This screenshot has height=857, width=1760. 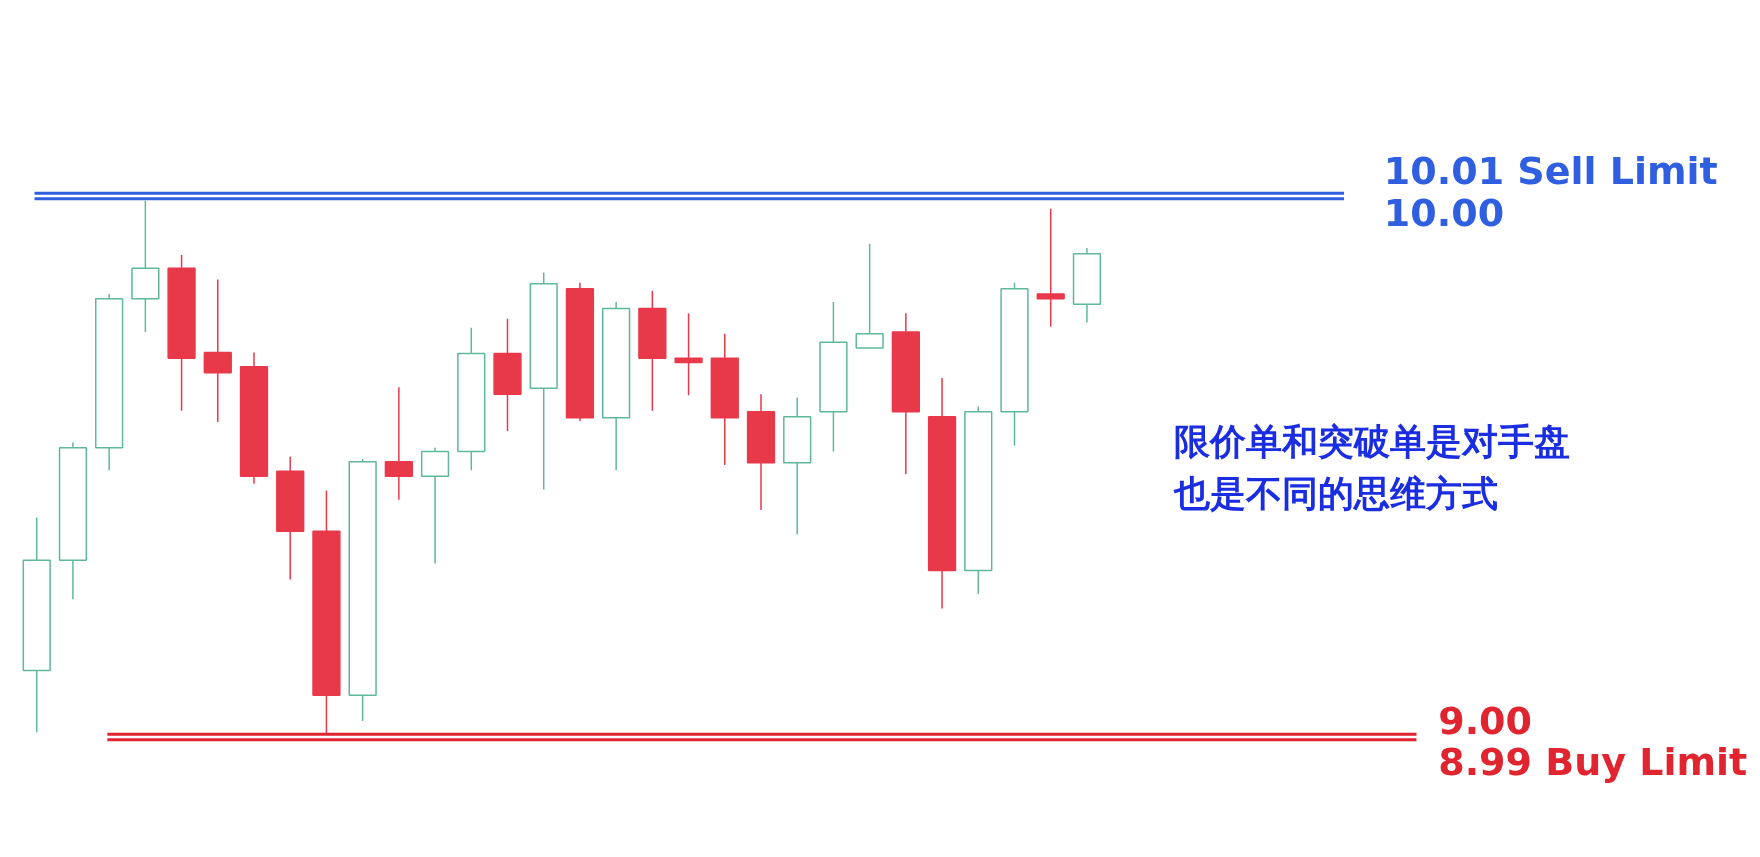 I want to click on text: 限价单和突破单是对手盘, so click(x=1371, y=441).